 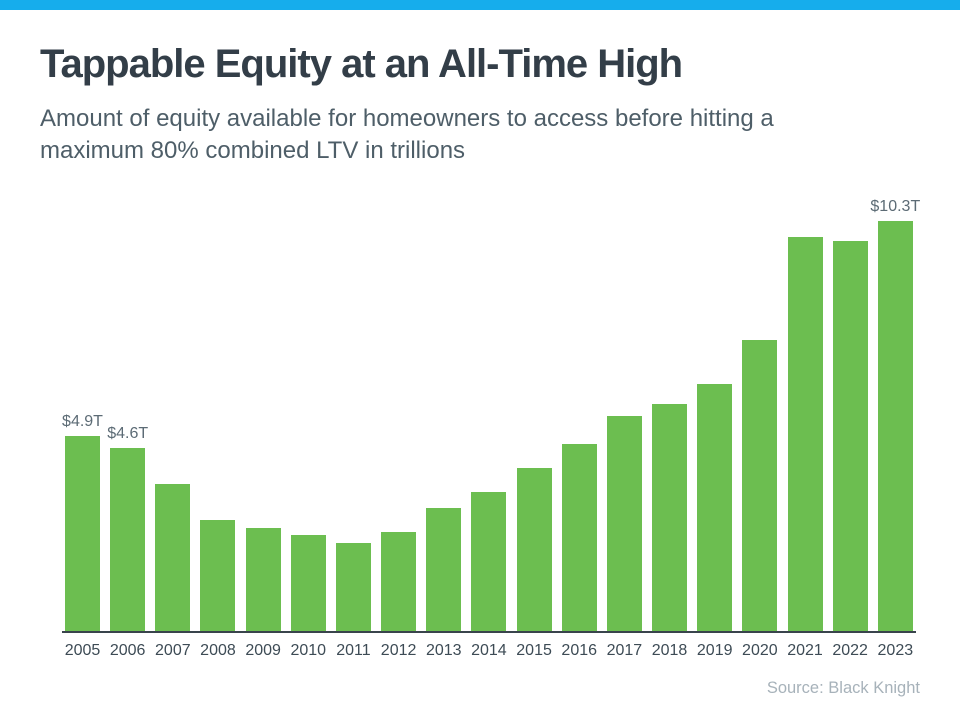 I want to click on top-accent-bar, so click(x=480, y=5).